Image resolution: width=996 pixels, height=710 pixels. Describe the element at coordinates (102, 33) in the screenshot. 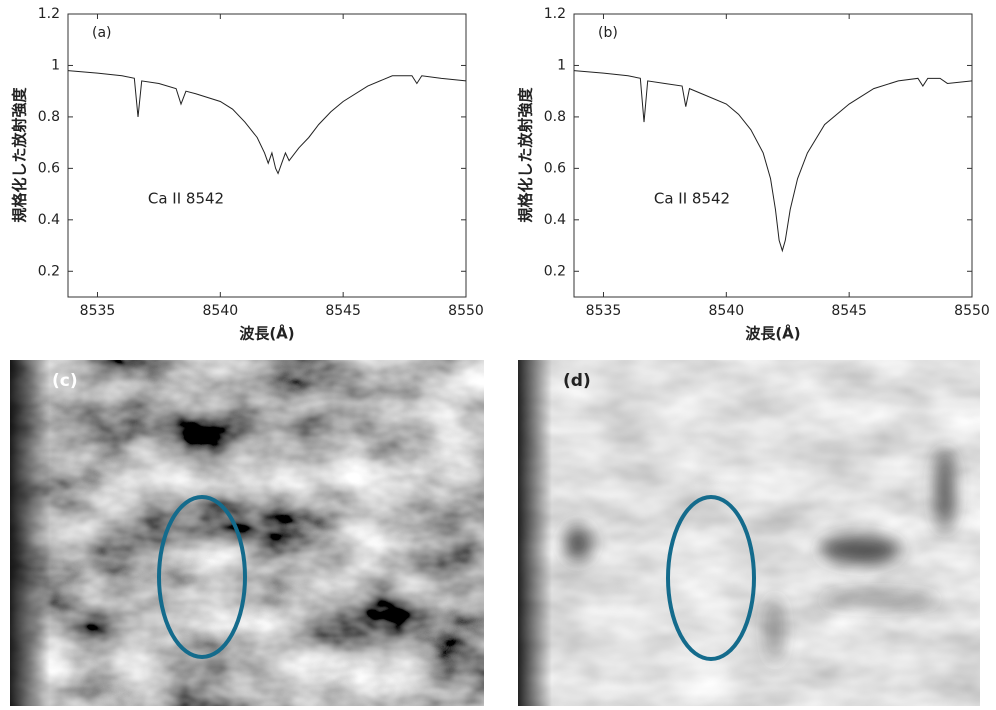

I see `panel-label: (a)` at that location.